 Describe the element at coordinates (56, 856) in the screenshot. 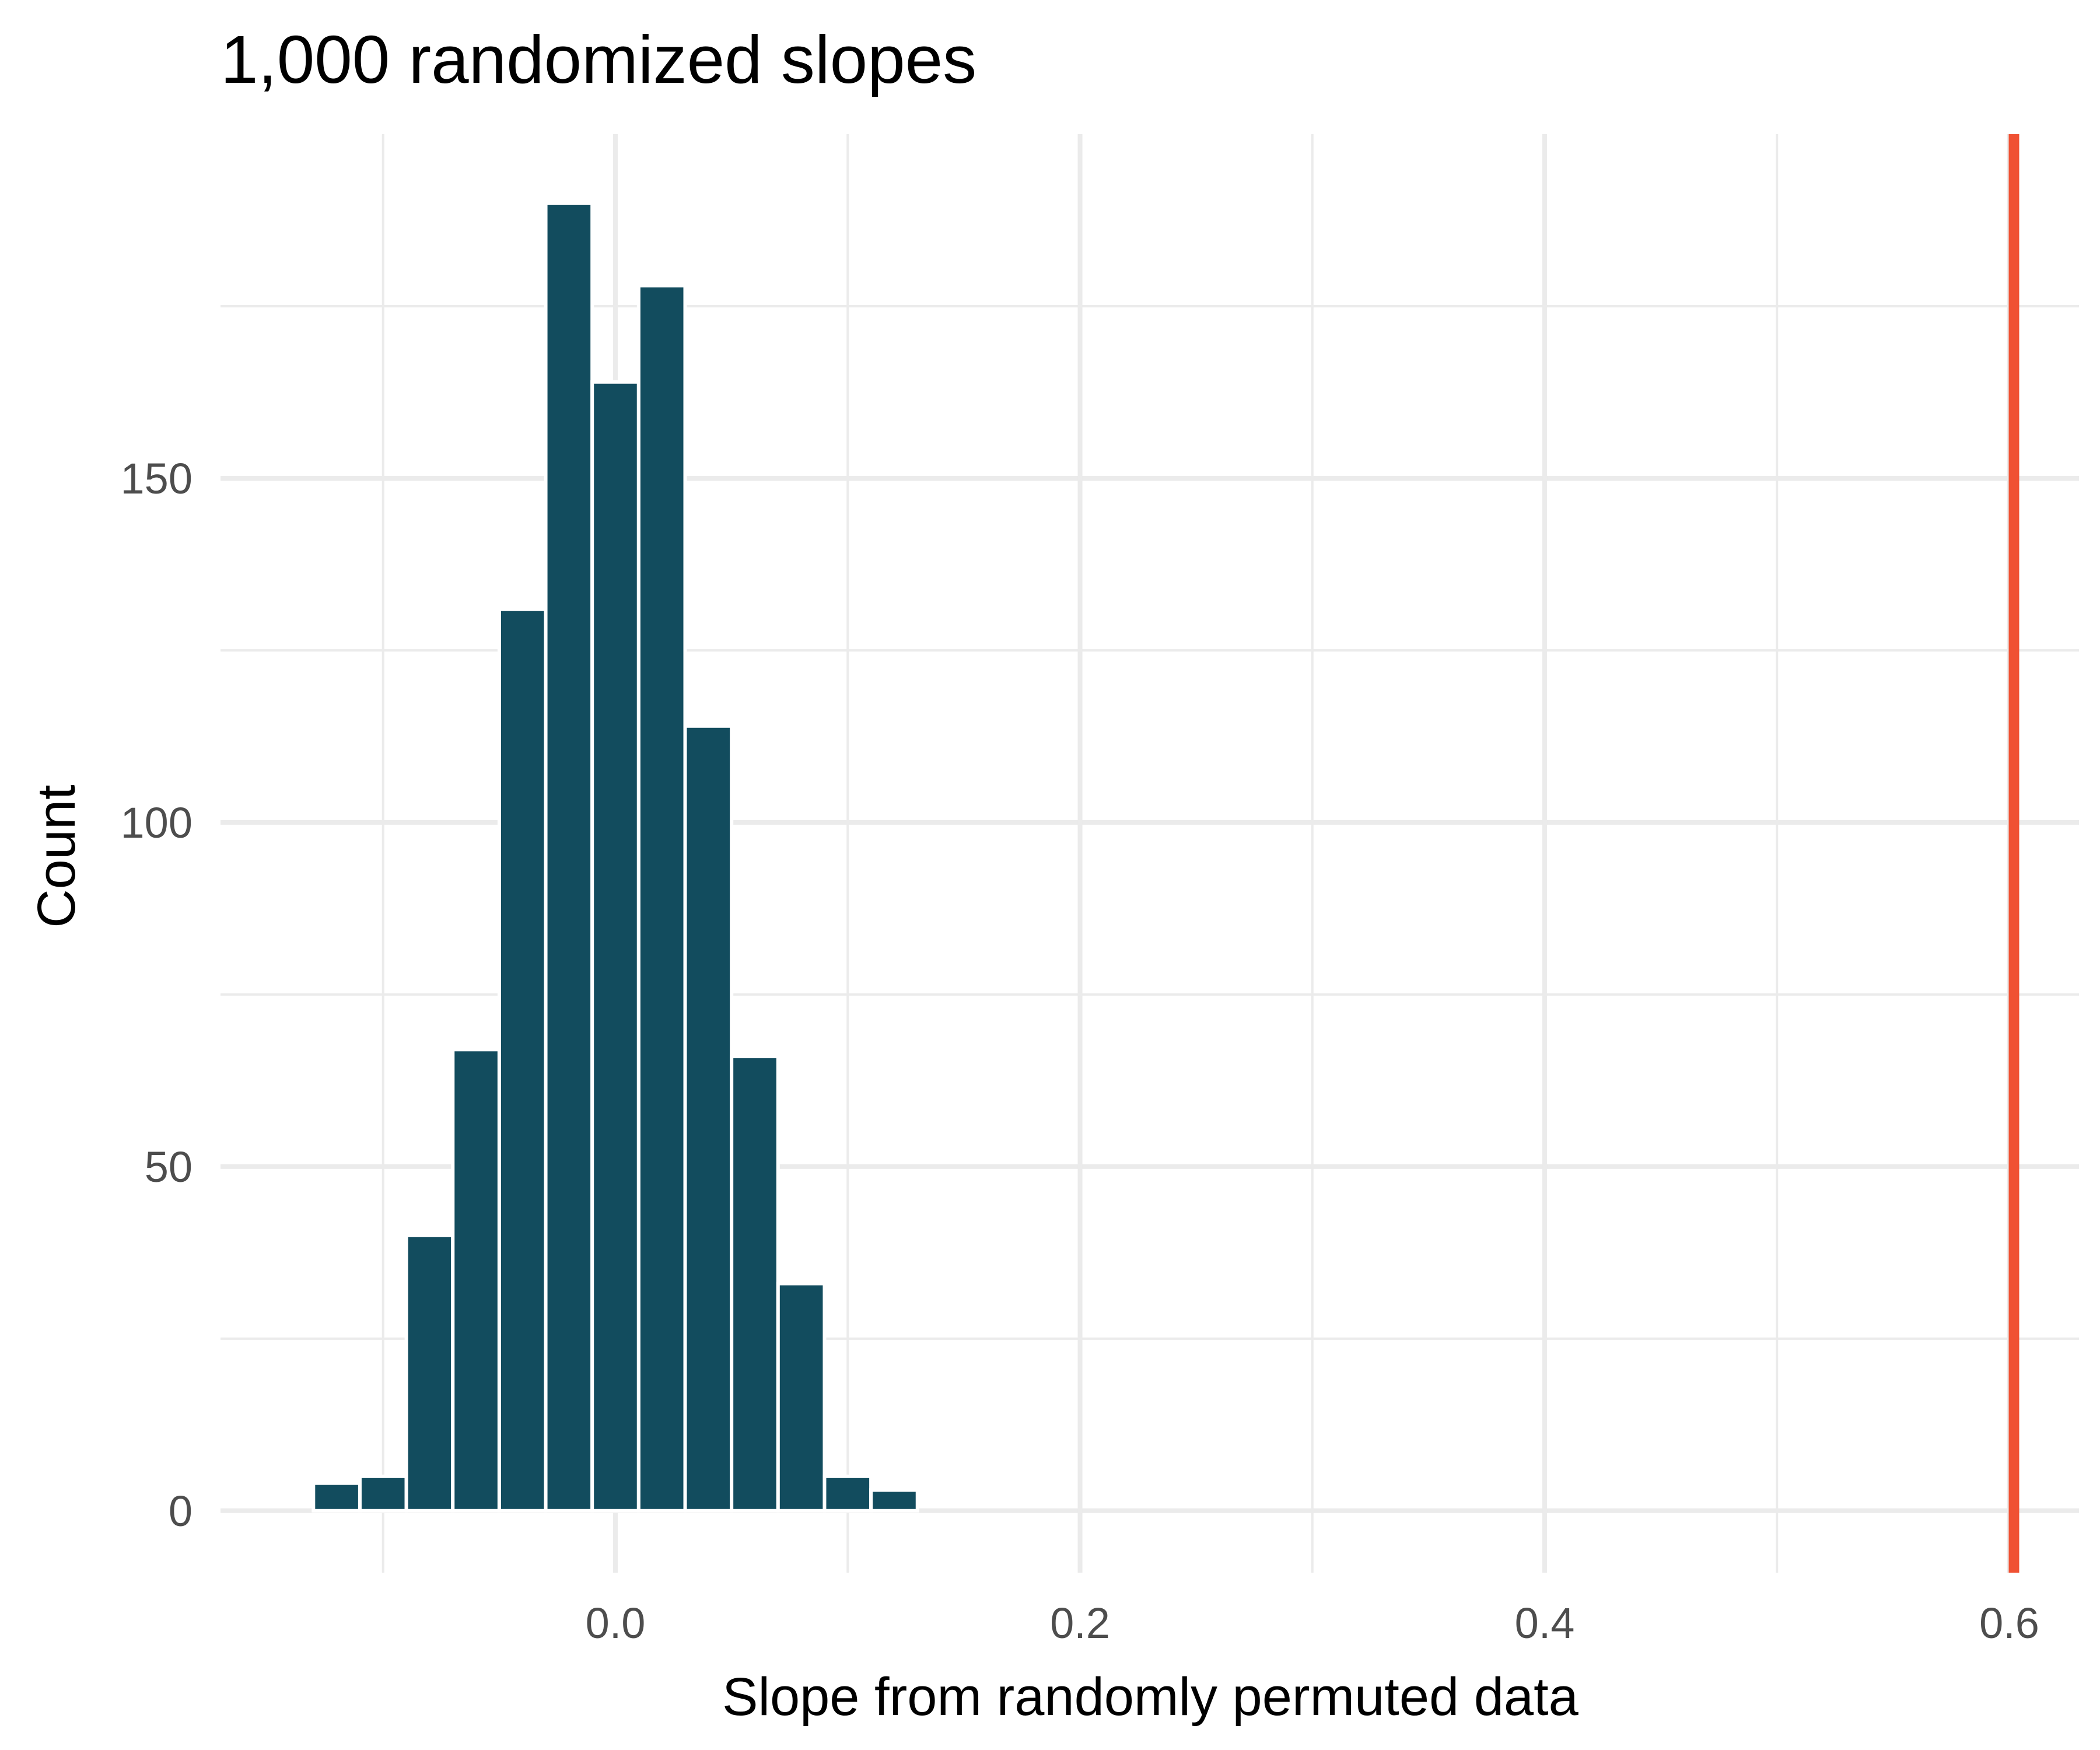

I see `y-axis-title: Count` at that location.